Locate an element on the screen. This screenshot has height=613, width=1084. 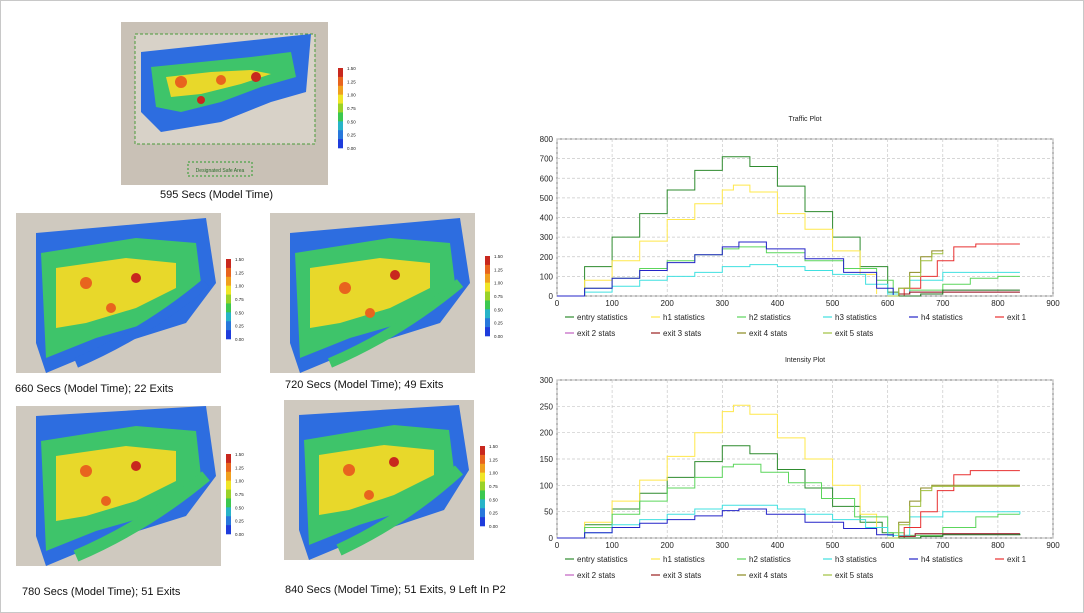
series-line-h1-statistics is located at coordinates (717, 471).